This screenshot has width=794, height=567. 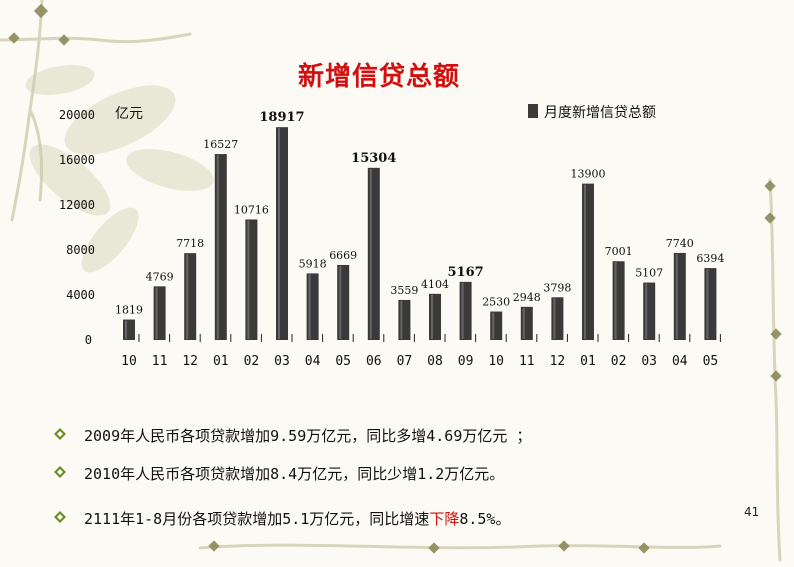 What do you see at coordinates (80, 250) in the screenshot?
I see `y-tick-label: 8000` at bounding box center [80, 250].